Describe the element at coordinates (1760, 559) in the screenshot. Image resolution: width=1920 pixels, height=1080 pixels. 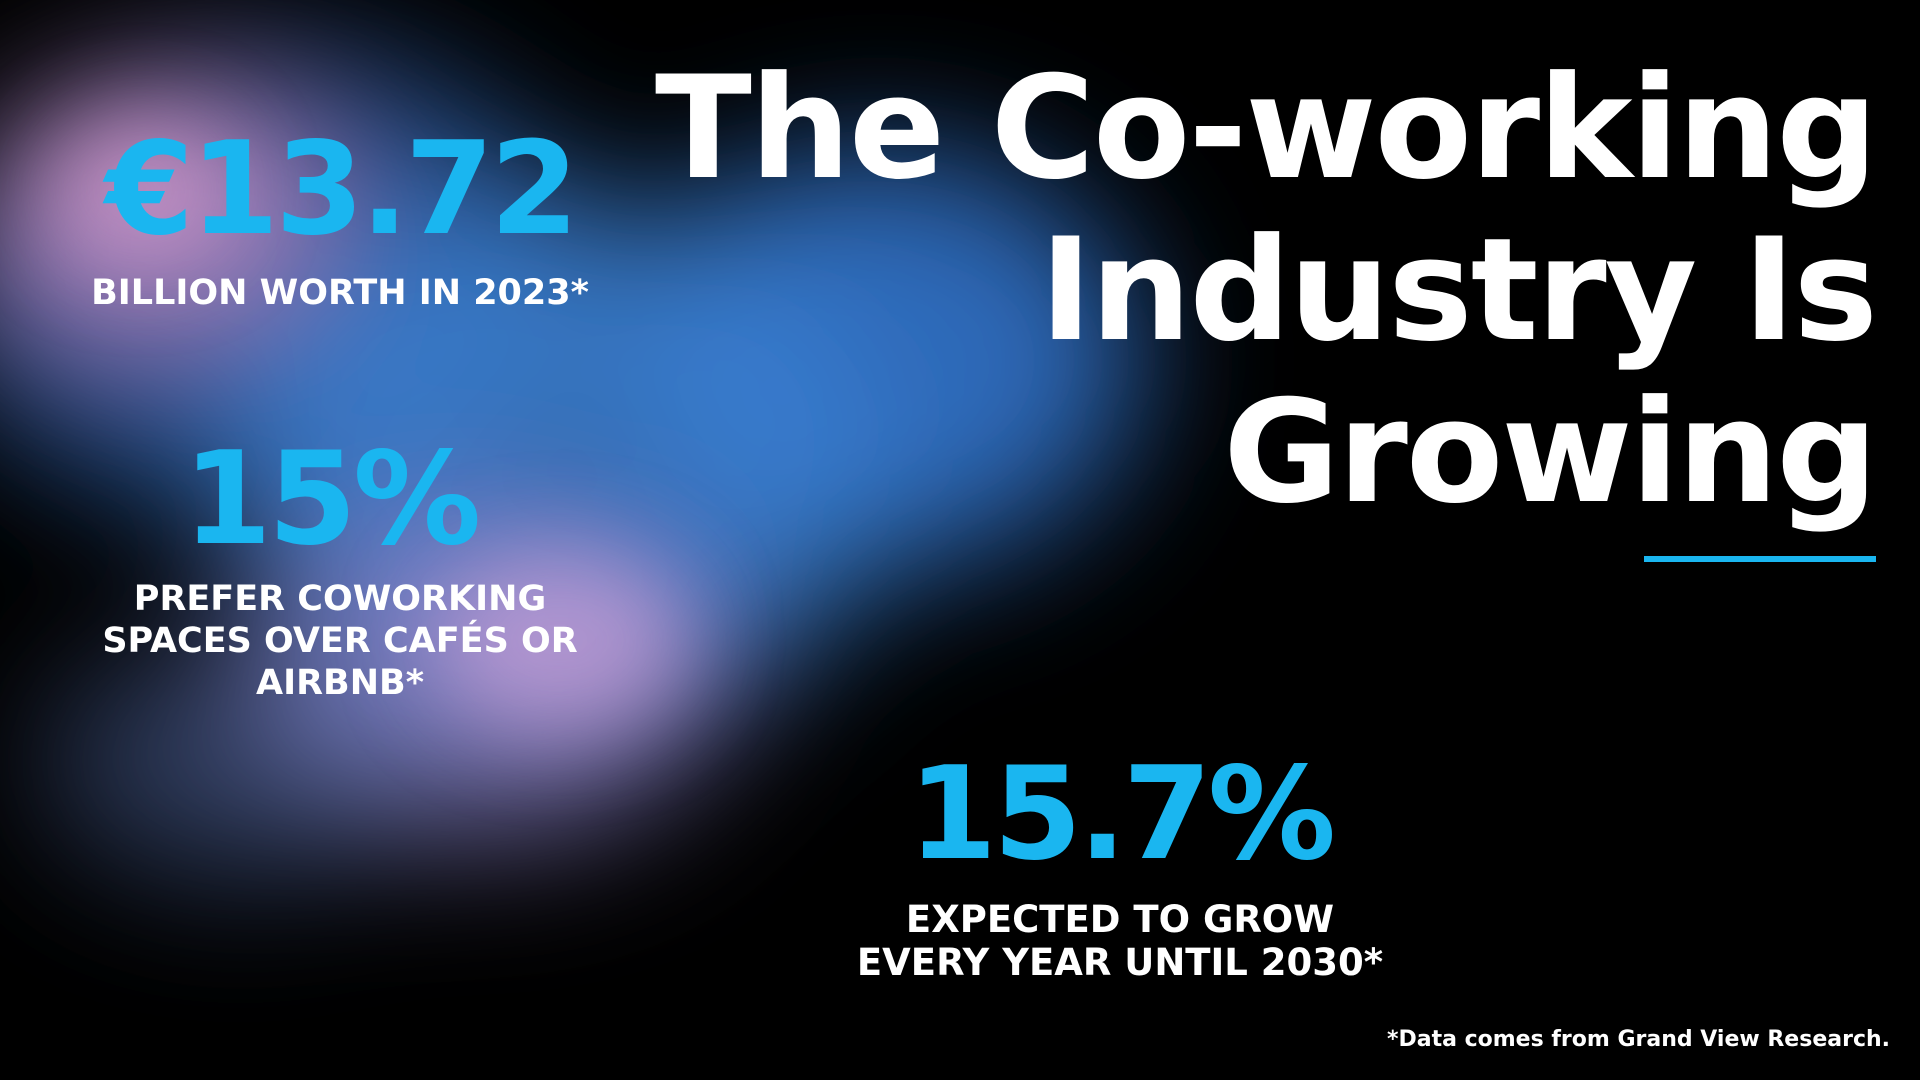
I see `title-underline` at that location.